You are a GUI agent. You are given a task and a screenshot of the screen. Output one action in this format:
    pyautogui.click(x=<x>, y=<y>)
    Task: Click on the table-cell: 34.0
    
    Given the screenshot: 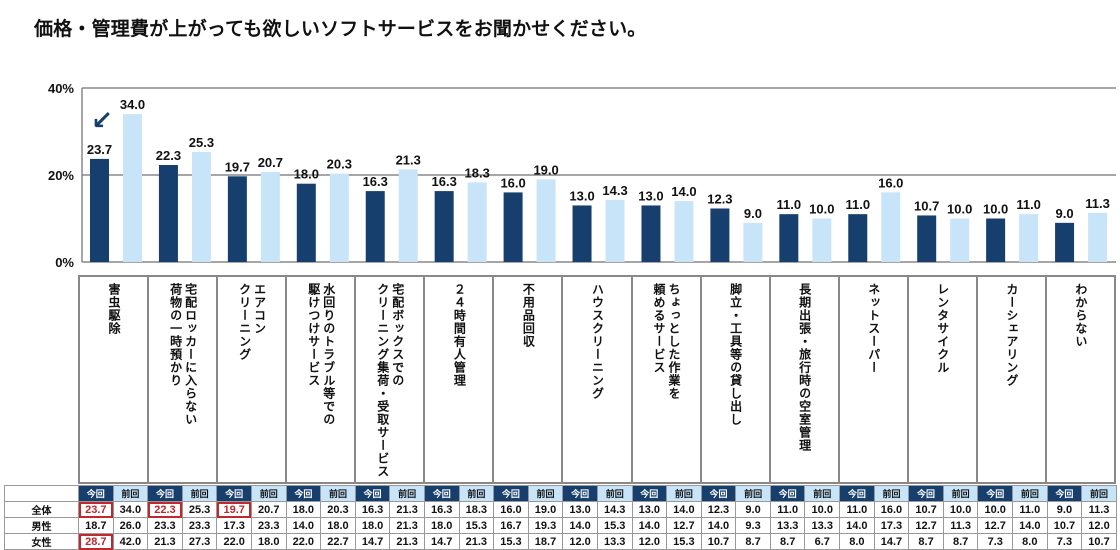 What is the action you would take?
    pyautogui.click(x=130, y=509)
    